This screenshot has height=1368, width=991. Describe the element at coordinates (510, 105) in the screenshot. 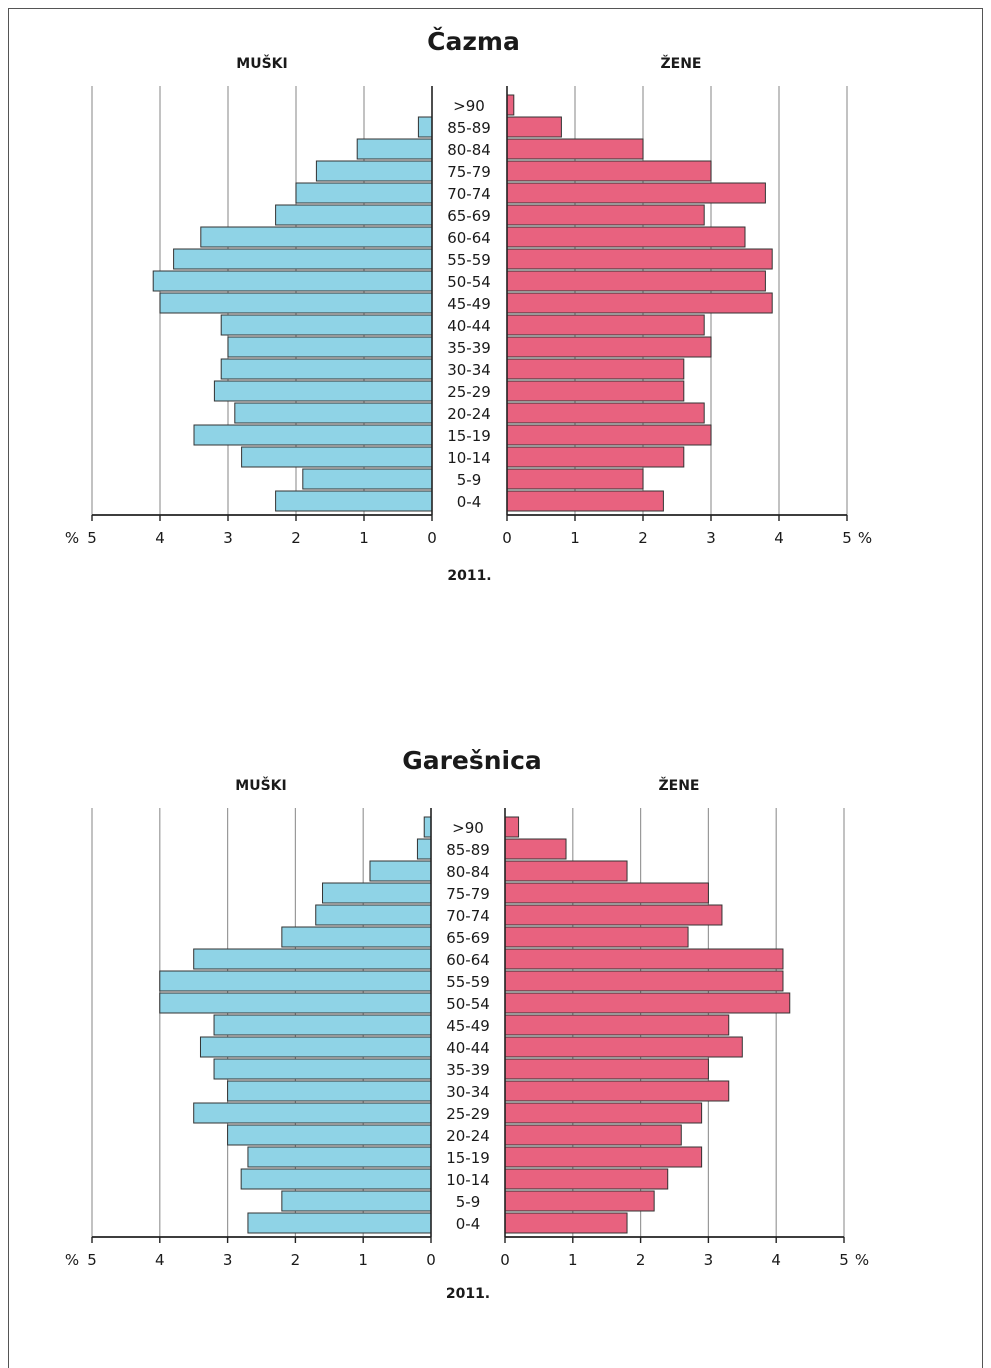

I see `bar-female->90` at that location.